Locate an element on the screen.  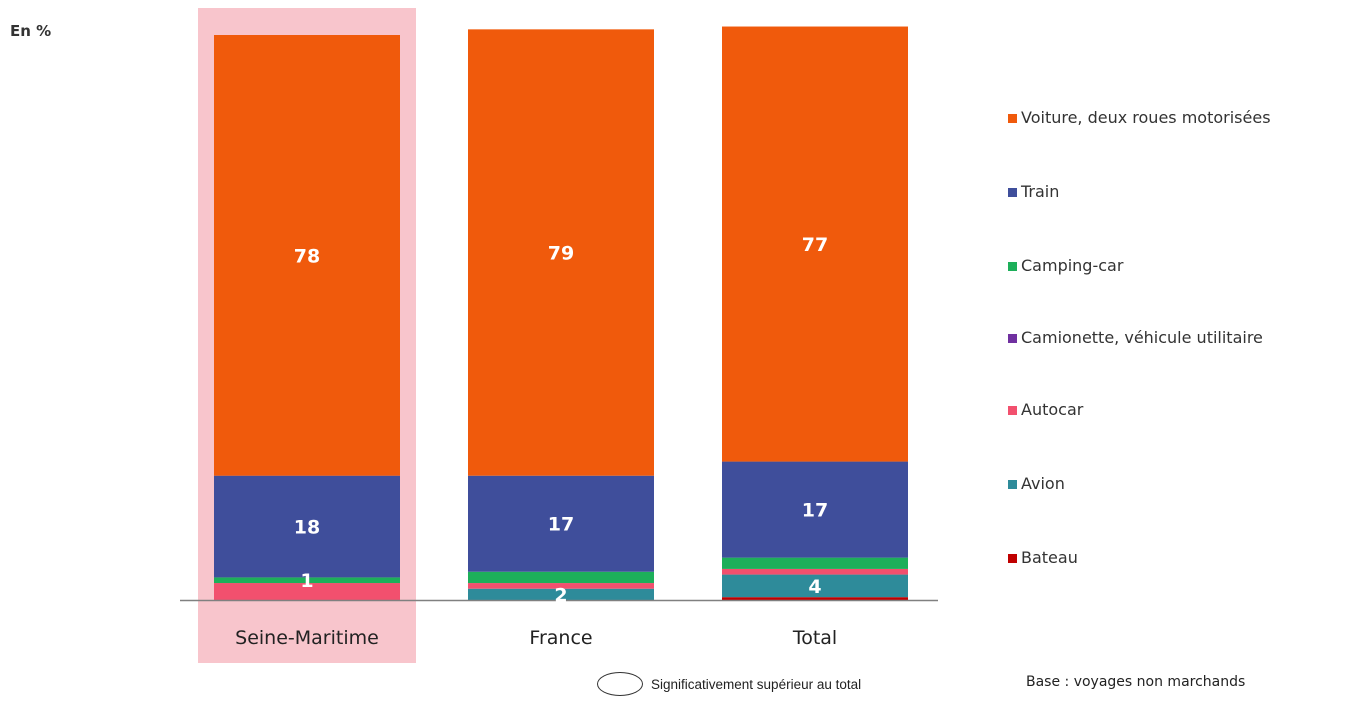
category-label-france: France is located at coordinates (560, 638).